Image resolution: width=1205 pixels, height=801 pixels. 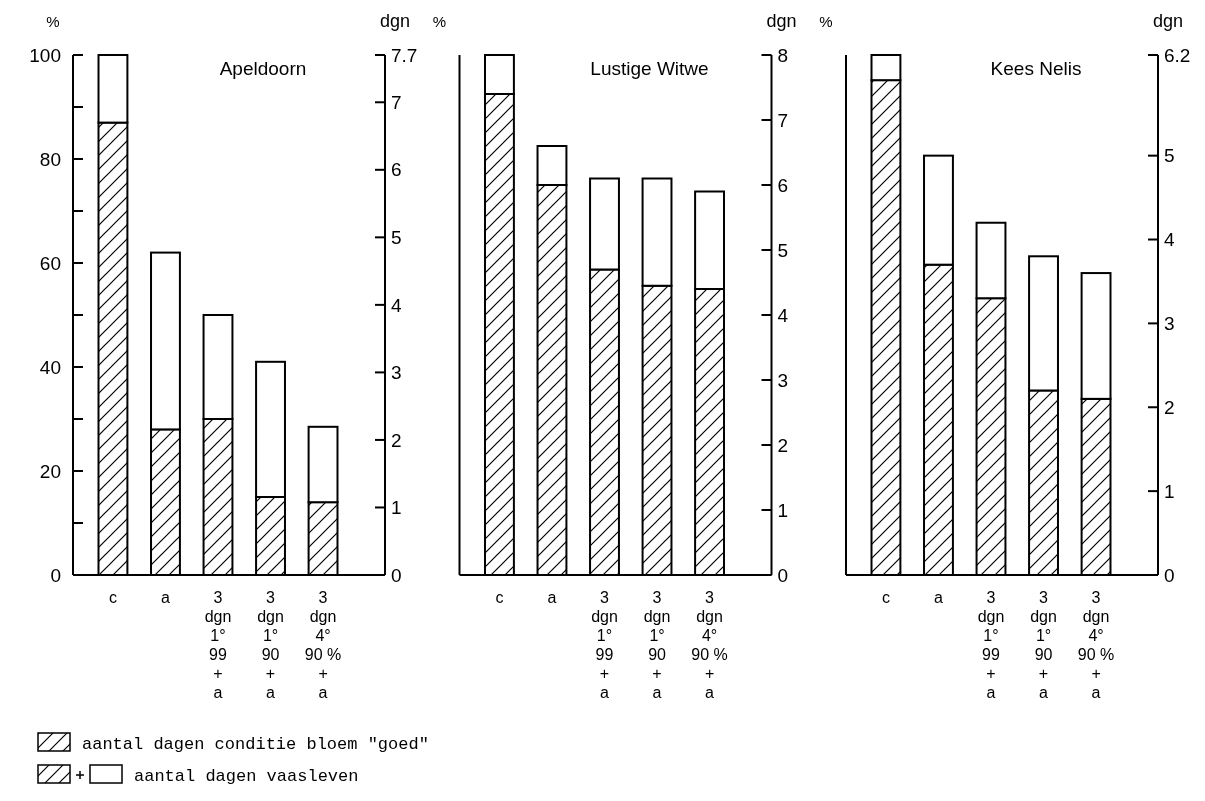 I want to click on y-tick-label: 60, so click(x=50, y=263).